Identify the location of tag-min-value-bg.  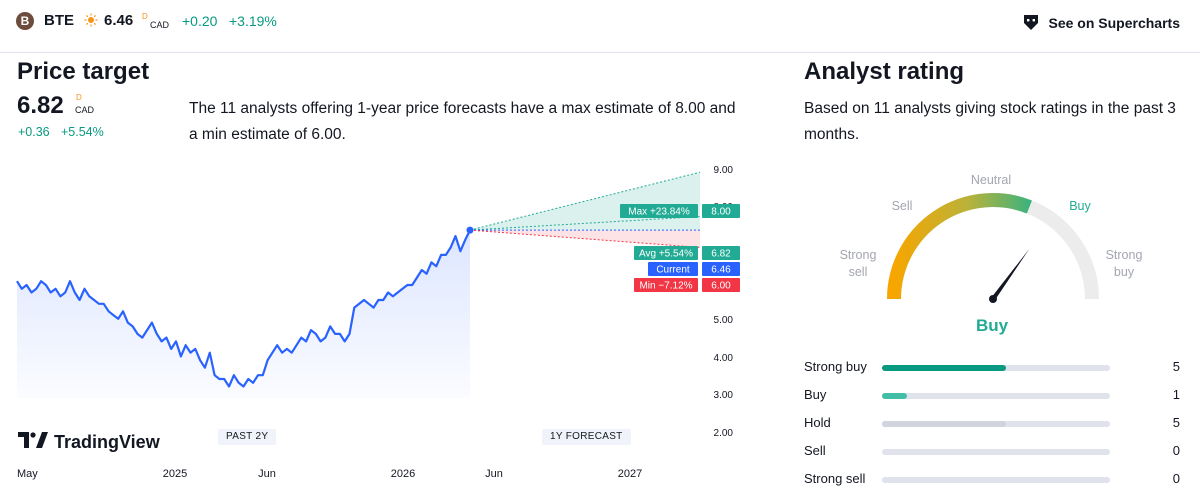
(721, 285).